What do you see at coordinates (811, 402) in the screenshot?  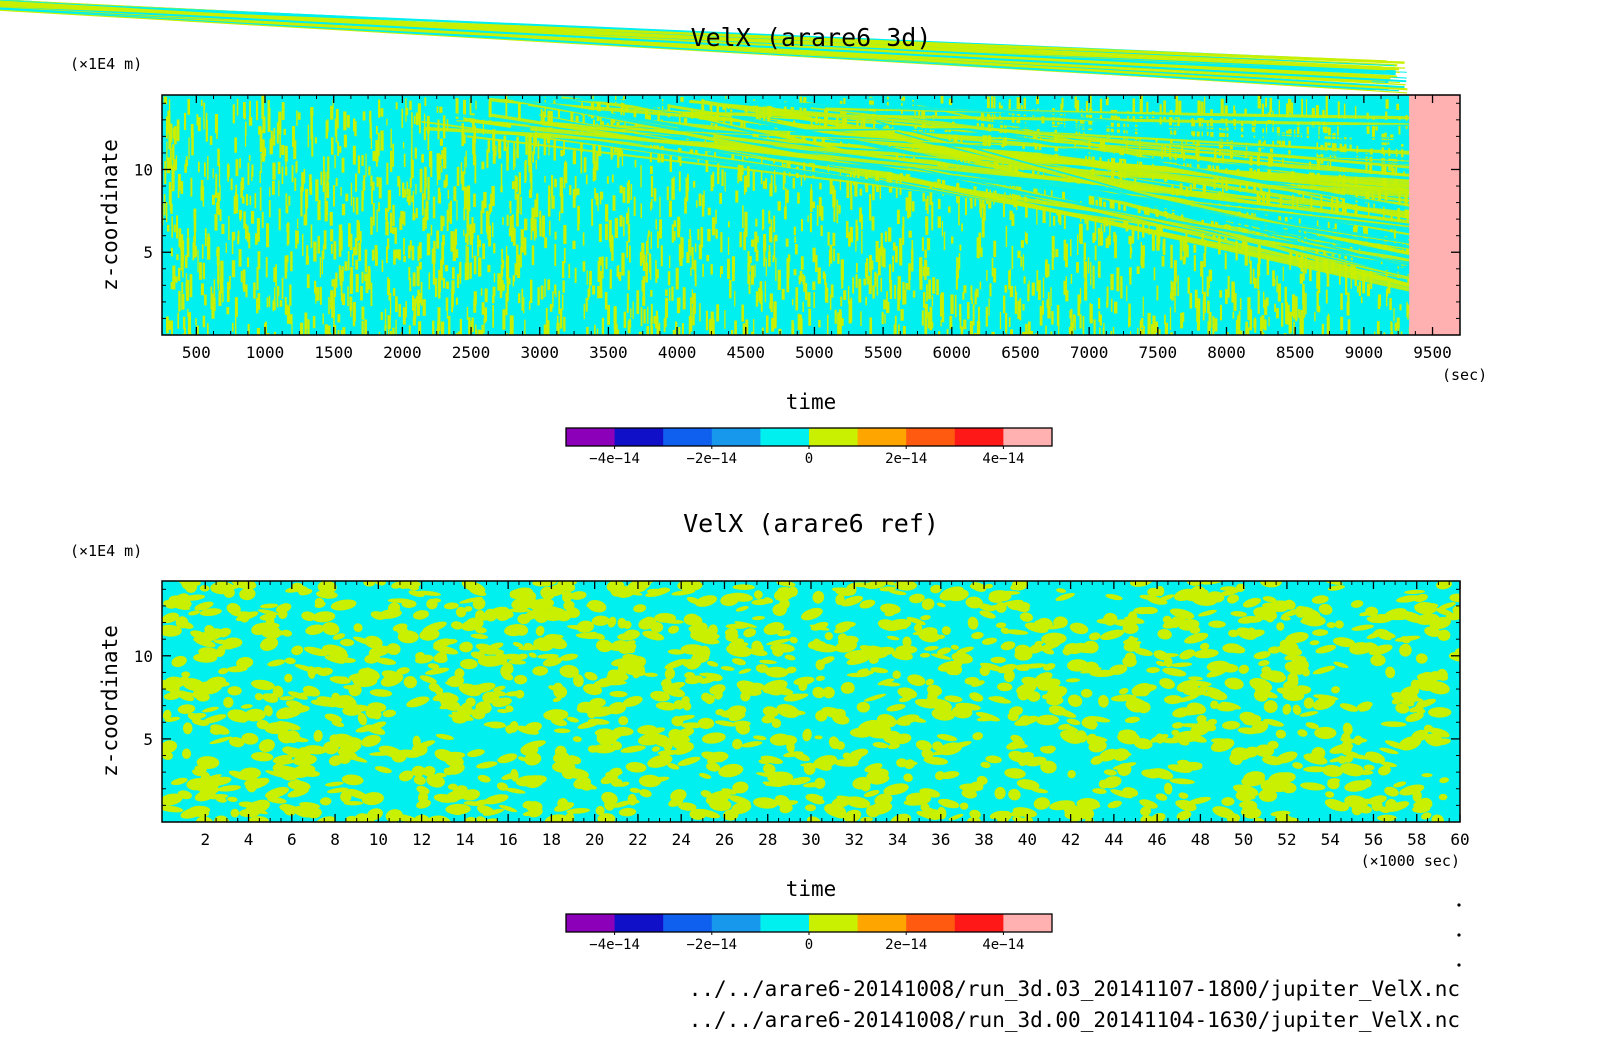 I see `x-axis-label-3d: time` at bounding box center [811, 402].